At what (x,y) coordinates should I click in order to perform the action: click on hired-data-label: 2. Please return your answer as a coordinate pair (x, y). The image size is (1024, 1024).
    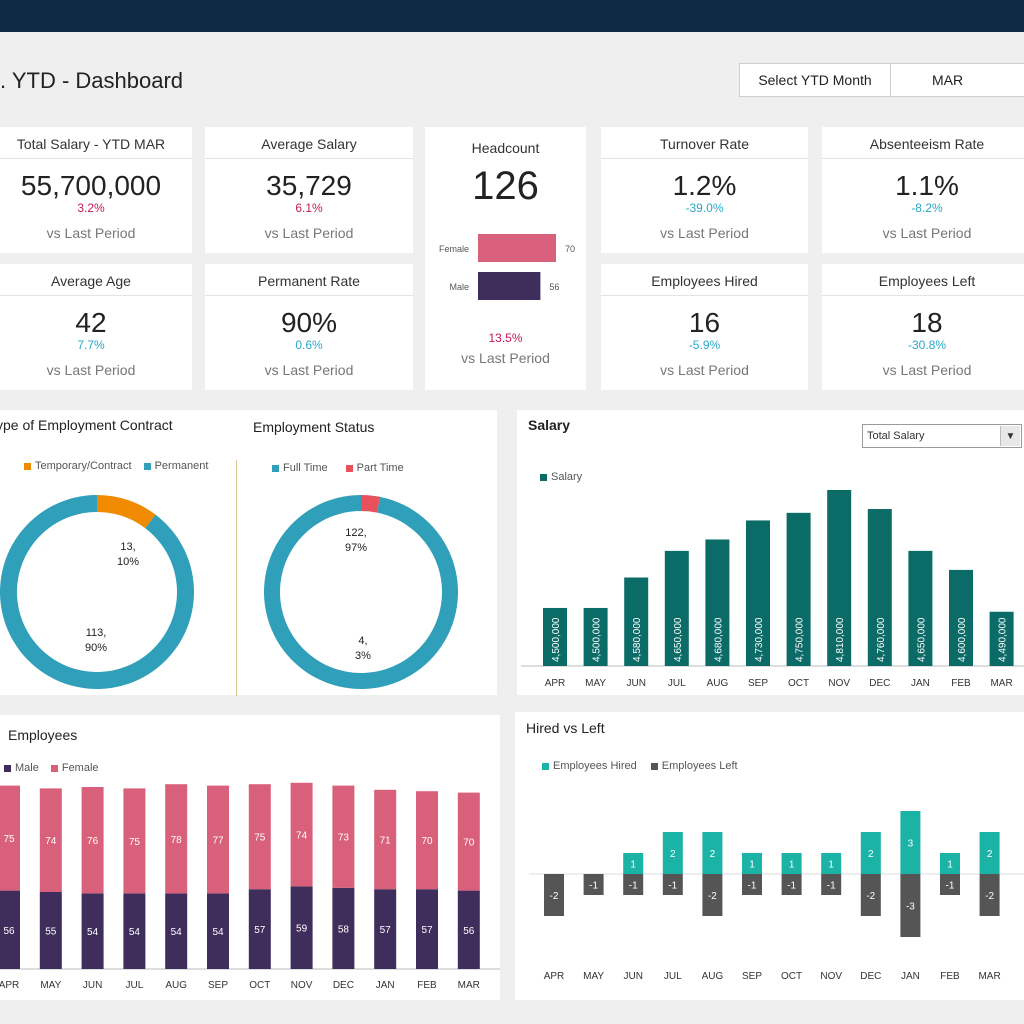
    Looking at the image, I should click on (871, 854).